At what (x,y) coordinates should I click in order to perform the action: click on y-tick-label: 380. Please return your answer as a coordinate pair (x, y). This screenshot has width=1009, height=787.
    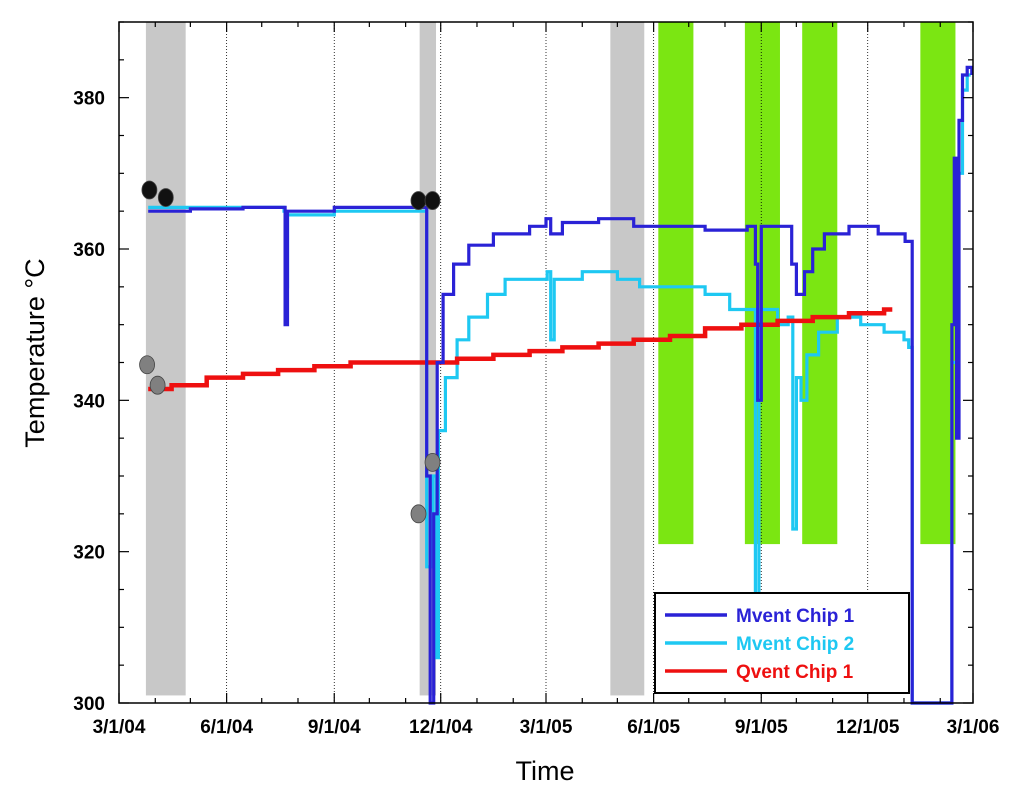
    Looking at the image, I should click on (89, 99).